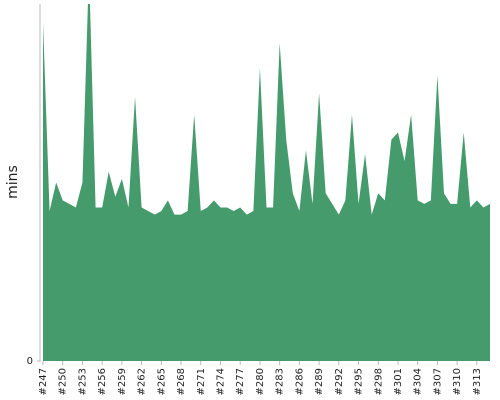  Describe the element at coordinates (398, 381) in the screenshot. I see `x-tick-label: #301` at that location.